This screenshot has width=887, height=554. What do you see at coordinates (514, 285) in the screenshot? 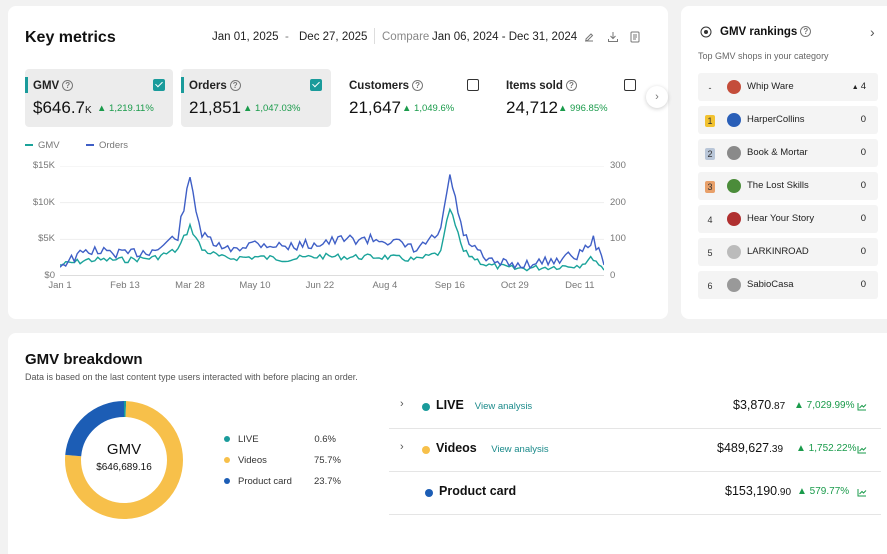
I see `x-tick-label: Oct 29` at bounding box center [514, 285].